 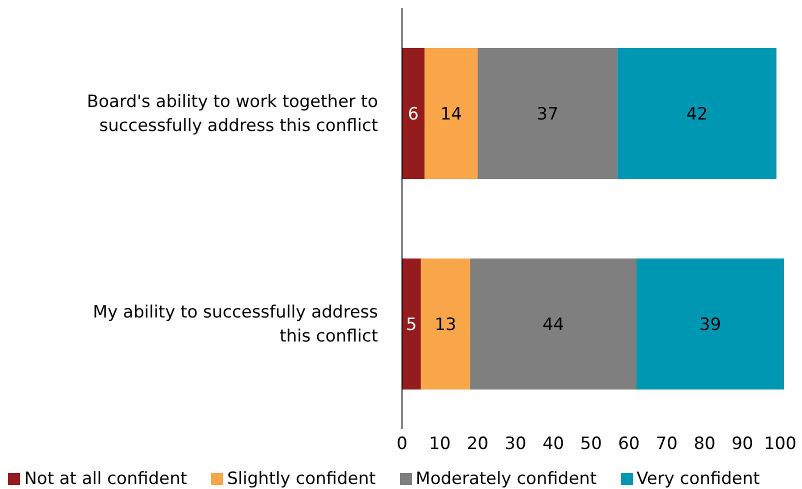 What do you see at coordinates (698, 479) in the screenshot?
I see `legend-label: Very confident` at bounding box center [698, 479].